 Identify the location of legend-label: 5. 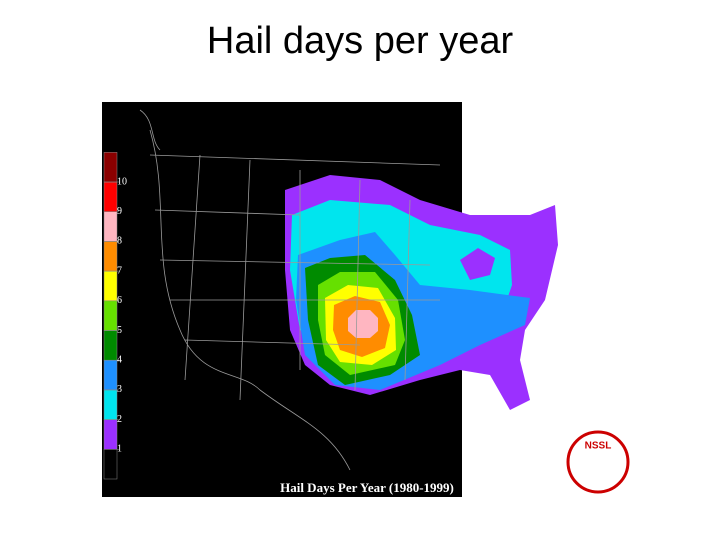
(119, 330).